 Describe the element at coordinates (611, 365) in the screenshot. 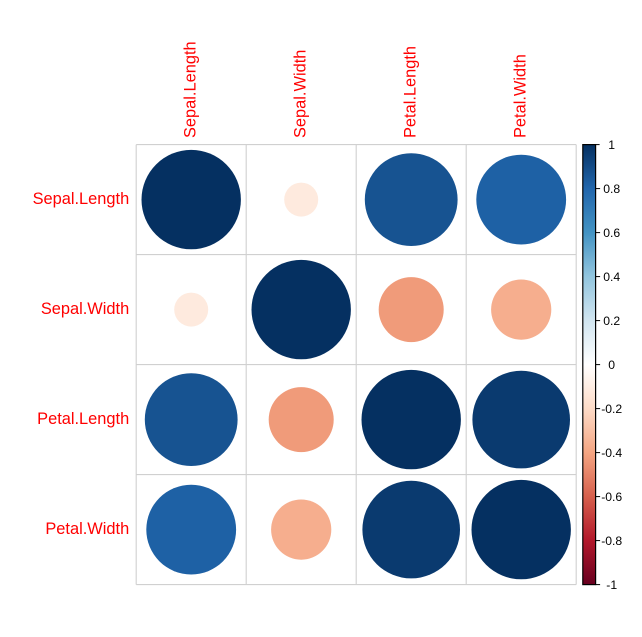

I see `svg-text: 0` at that location.